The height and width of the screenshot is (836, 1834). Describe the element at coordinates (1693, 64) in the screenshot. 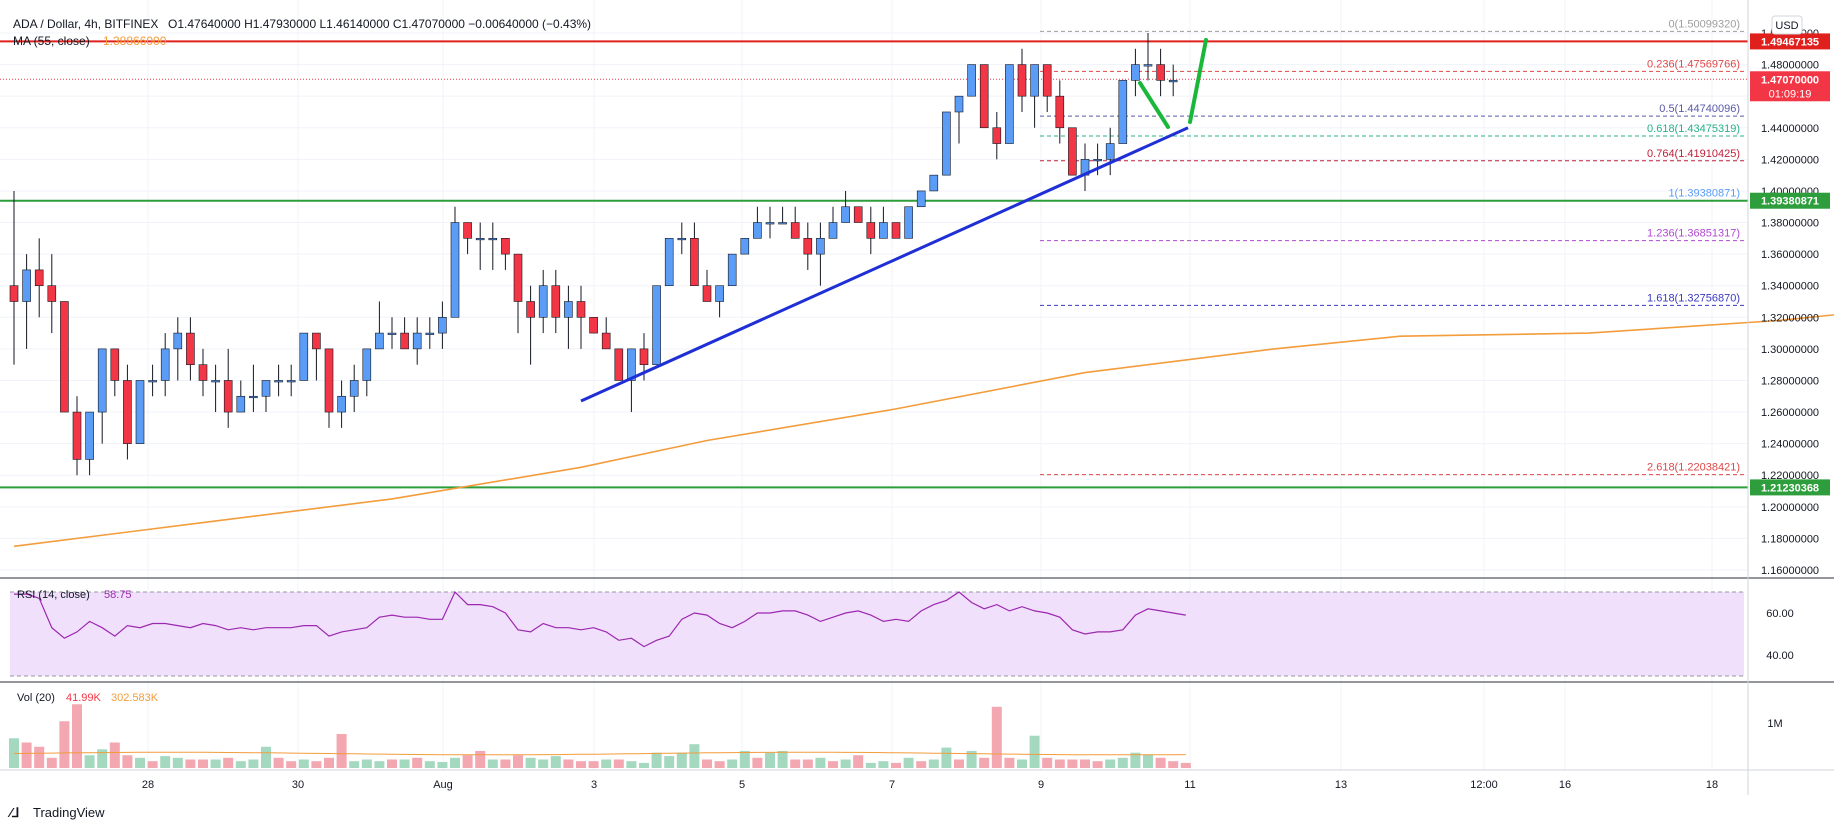

I see `fib-level-label: 0.236(1.47569766)` at that location.